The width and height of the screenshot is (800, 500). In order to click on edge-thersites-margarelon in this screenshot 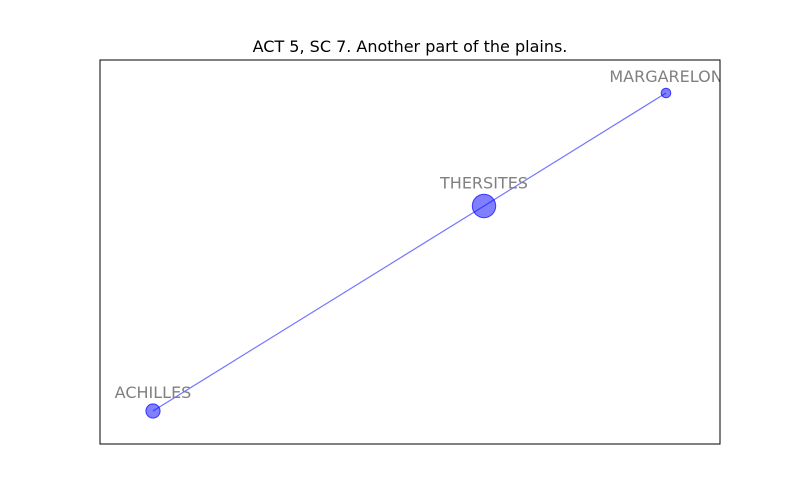, I will do `click(575, 149)`.